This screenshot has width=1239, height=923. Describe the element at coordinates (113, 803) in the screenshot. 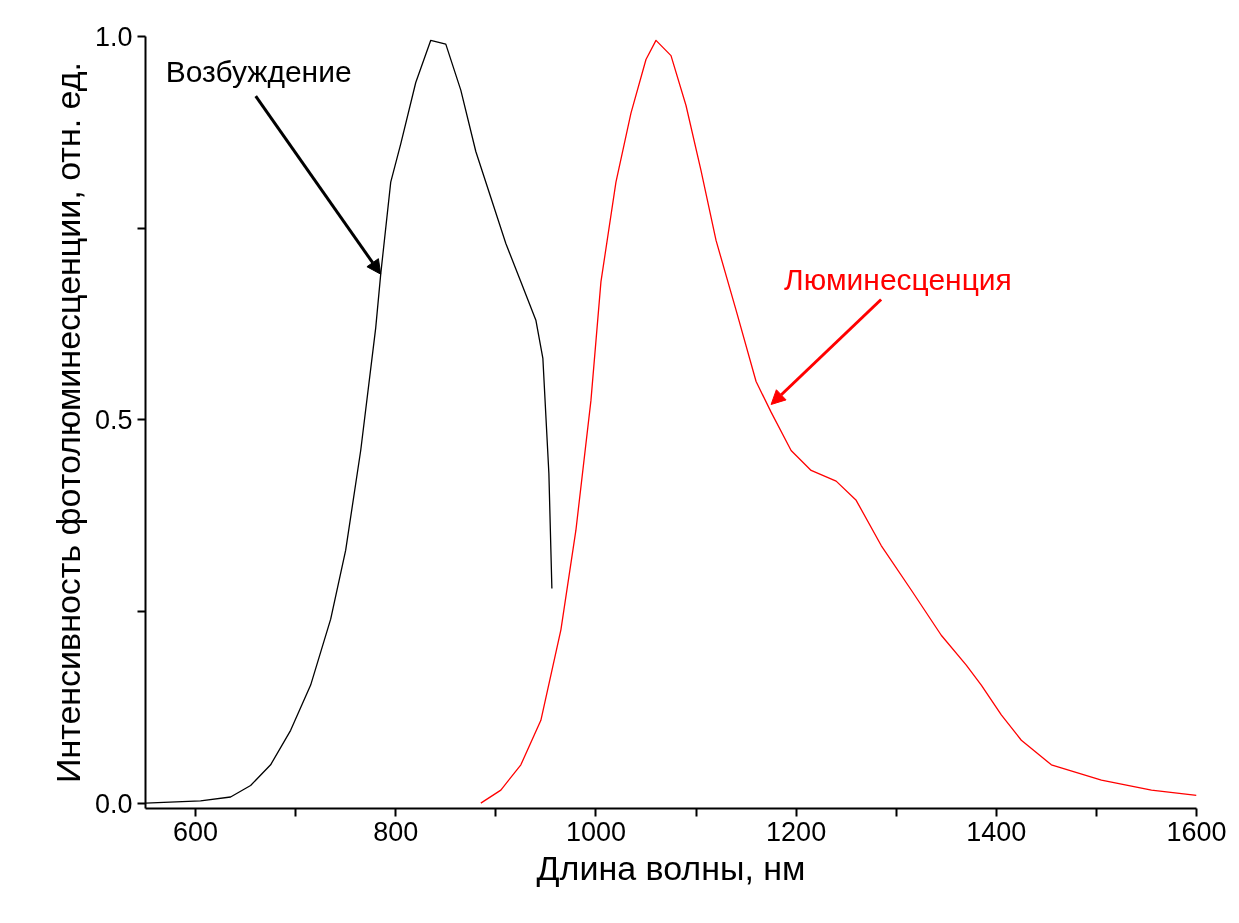

I see `y-tick-label: 0.0` at that location.